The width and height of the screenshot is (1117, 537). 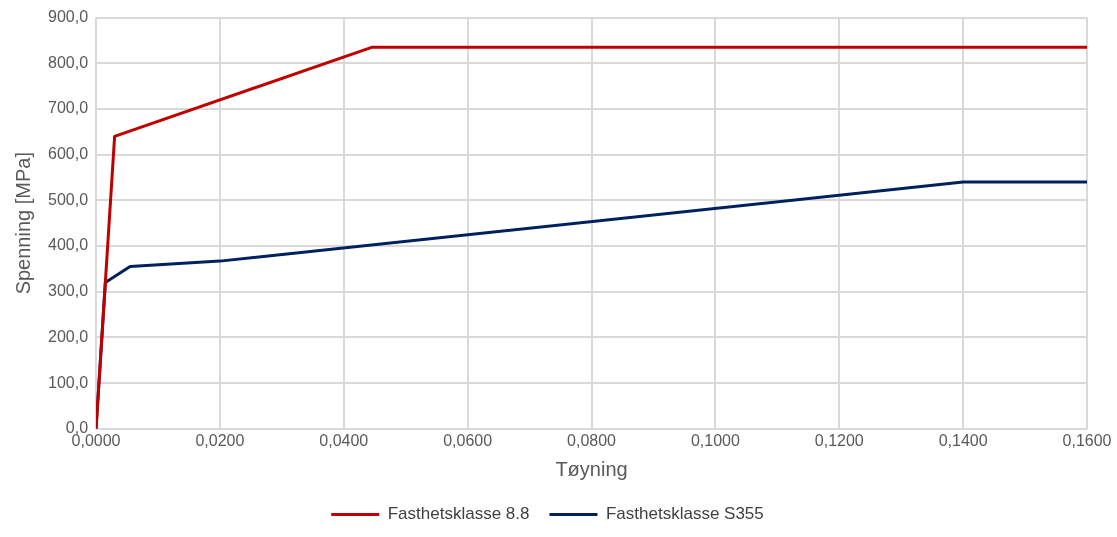 I want to click on x-tick-label: 0,0200, so click(x=220, y=440).